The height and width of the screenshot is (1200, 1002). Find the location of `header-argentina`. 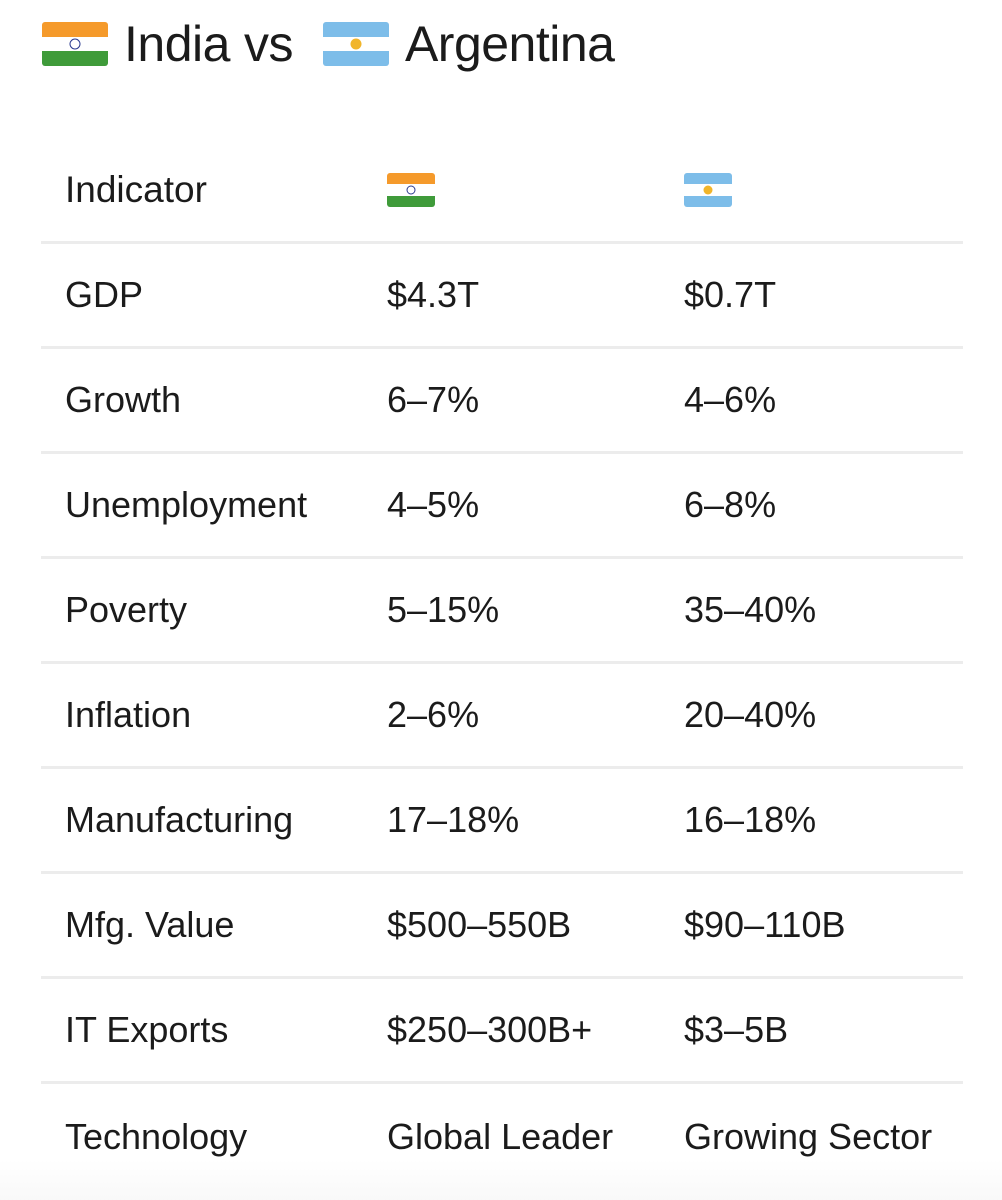

header-argentina is located at coordinates (708, 190).